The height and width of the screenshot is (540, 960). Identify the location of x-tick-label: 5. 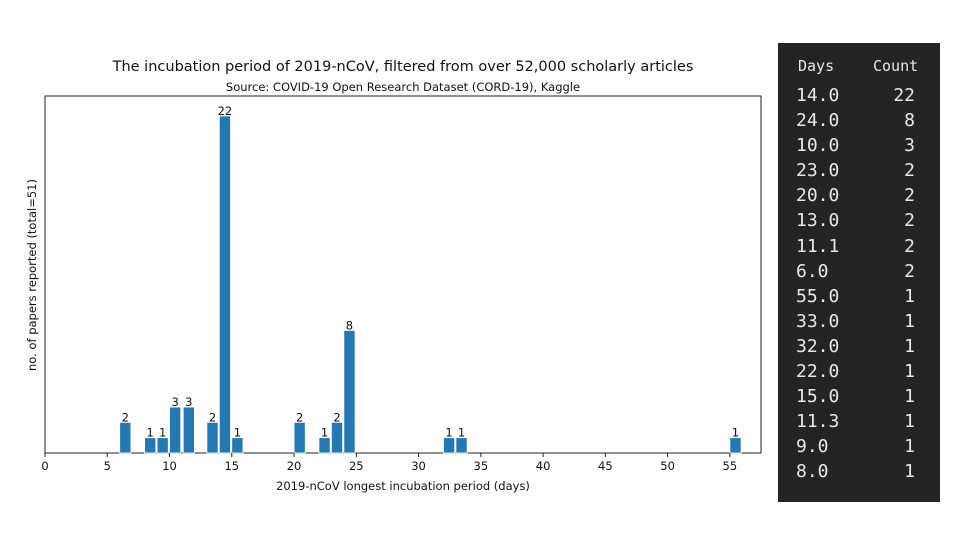
(107, 466).